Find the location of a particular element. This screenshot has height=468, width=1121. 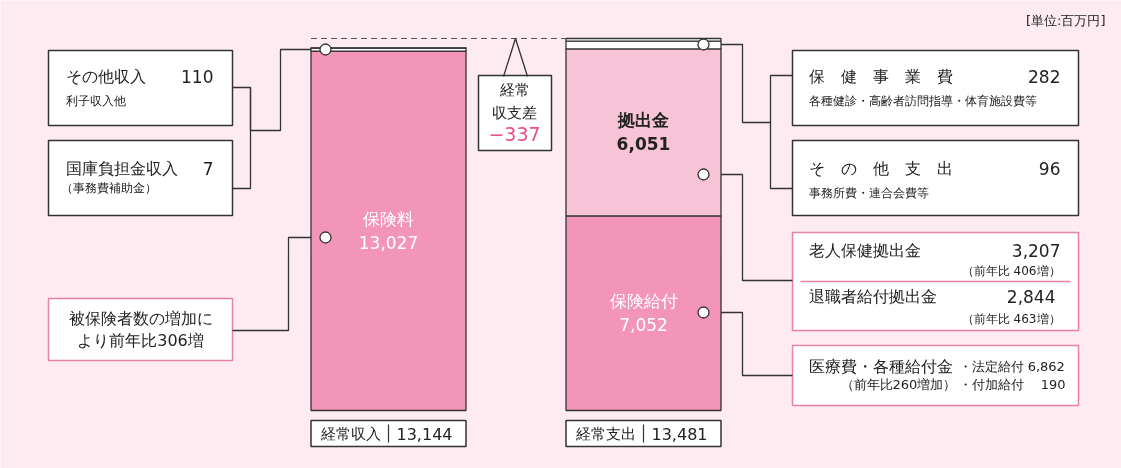

text: その他収入 is located at coordinates (105, 76).